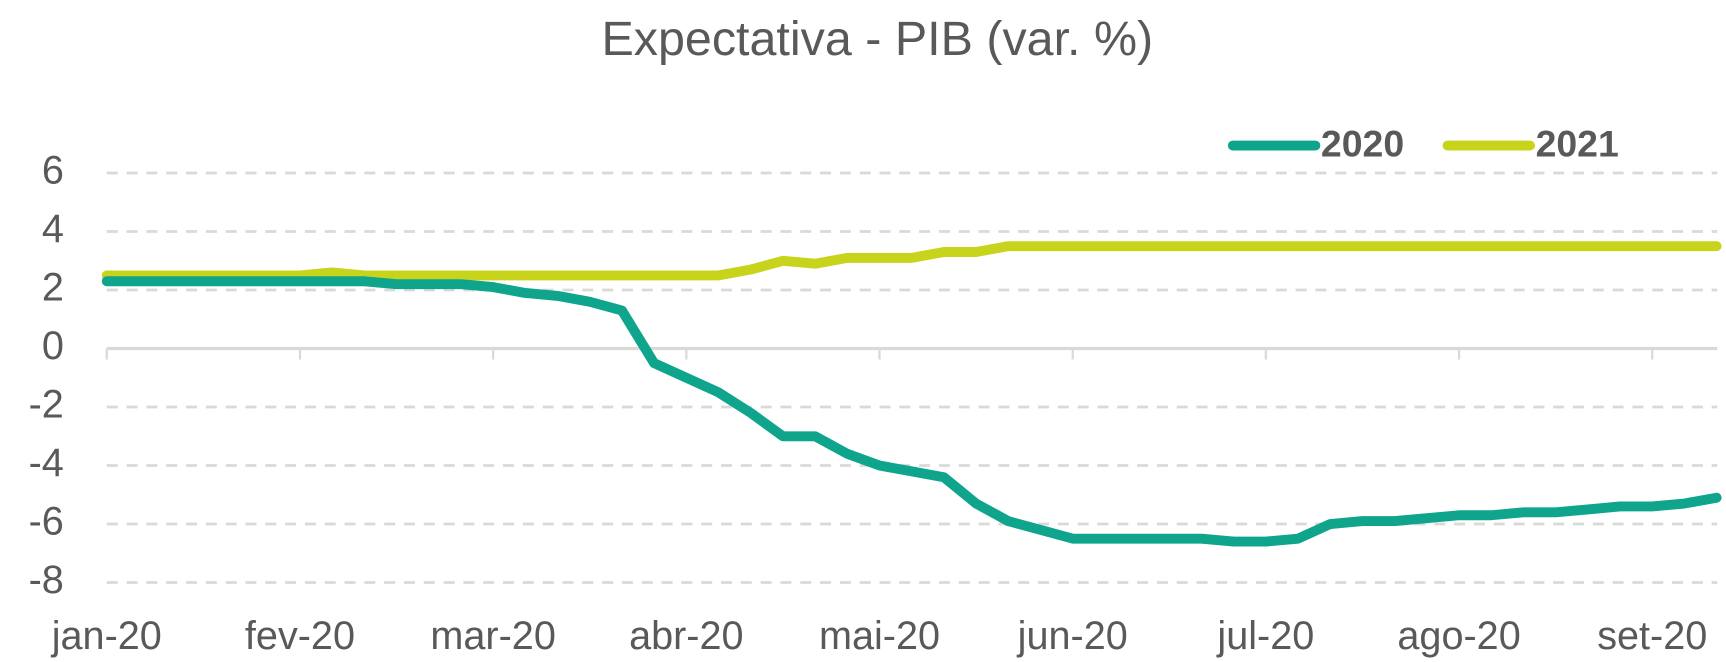 The width and height of the screenshot is (1726, 662). I want to click on y-tick-label: -2, so click(46, 405).